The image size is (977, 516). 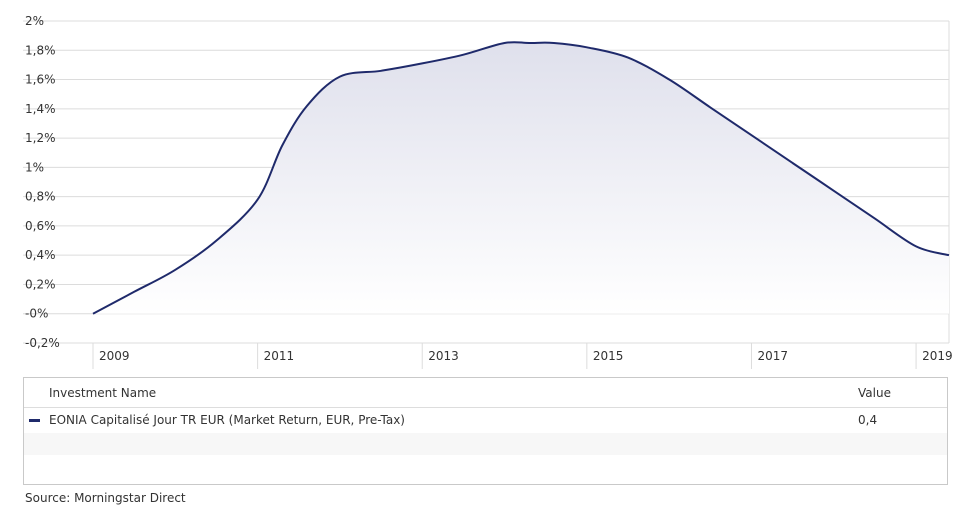 I want to click on x-tick-label: 2011, so click(x=279, y=356).